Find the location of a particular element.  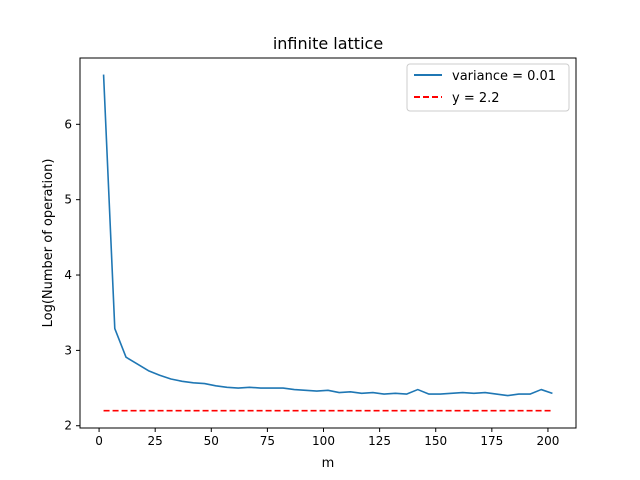

y-axis-label: Log(Number of operation) is located at coordinates (48, 243).